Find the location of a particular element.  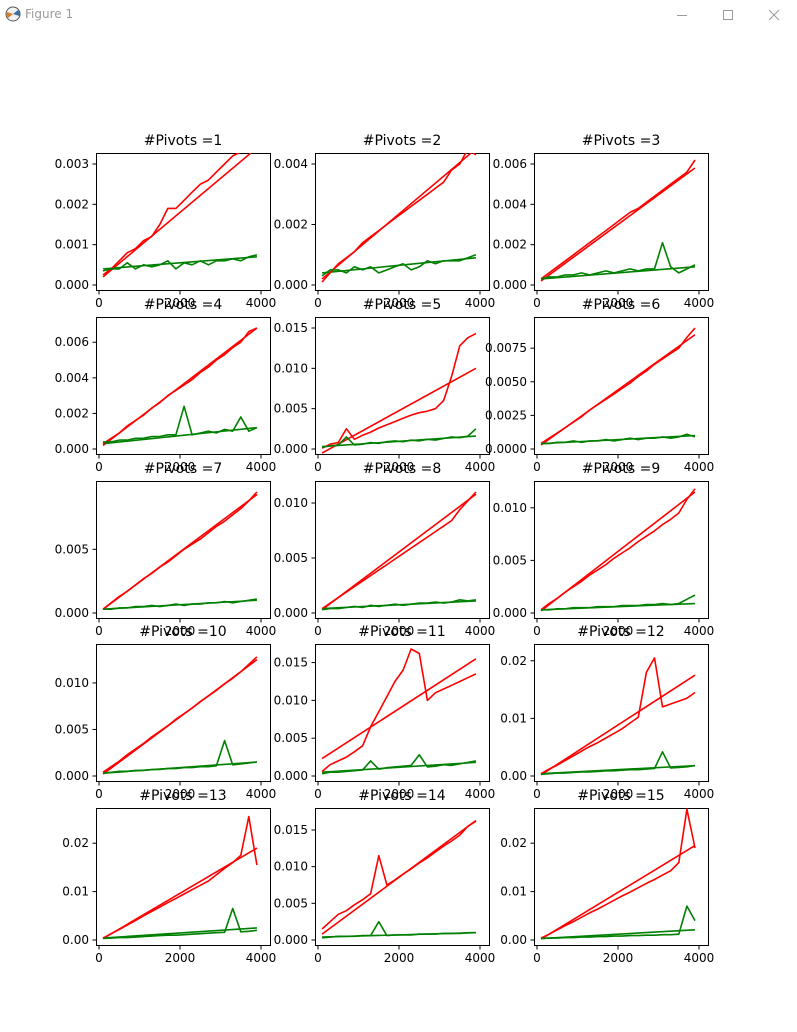

maximize-button is located at coordinates (728, 15).